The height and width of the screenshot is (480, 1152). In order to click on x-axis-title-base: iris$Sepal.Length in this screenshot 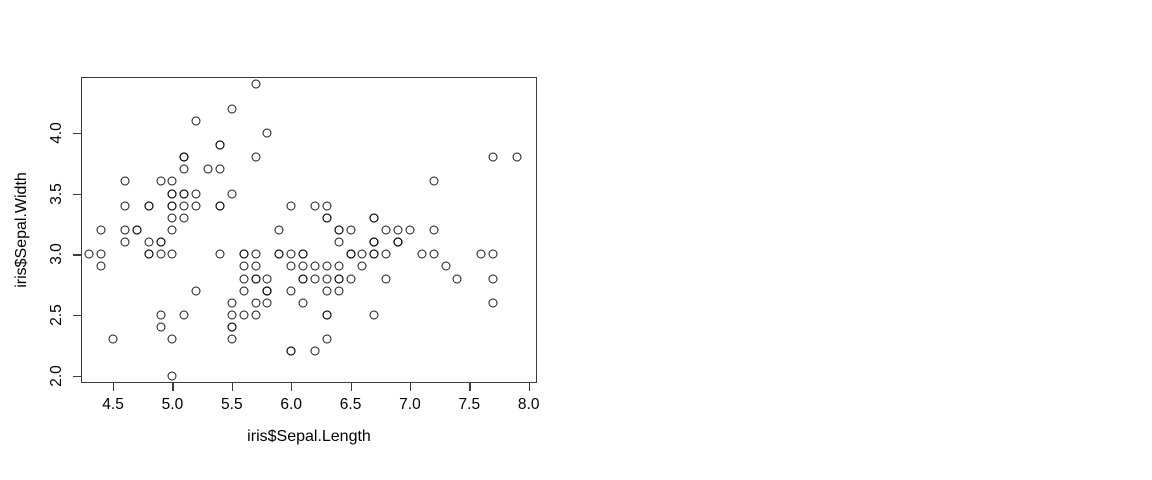, I will do `click(309, 436)`.